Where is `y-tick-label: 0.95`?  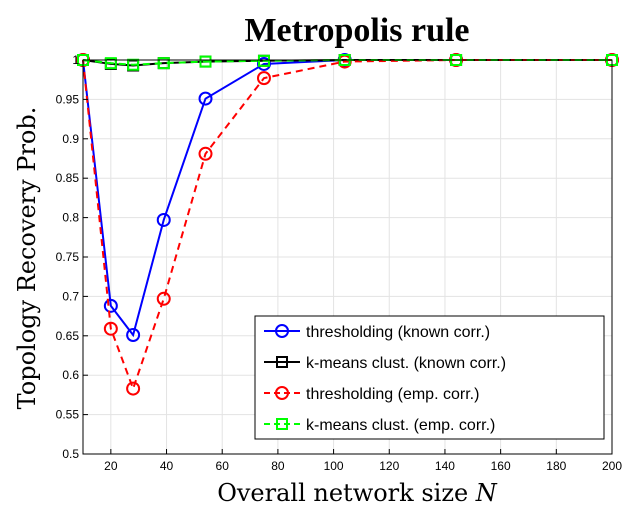
y-tick-label: 0.95 is located at coordinates (68, 99).